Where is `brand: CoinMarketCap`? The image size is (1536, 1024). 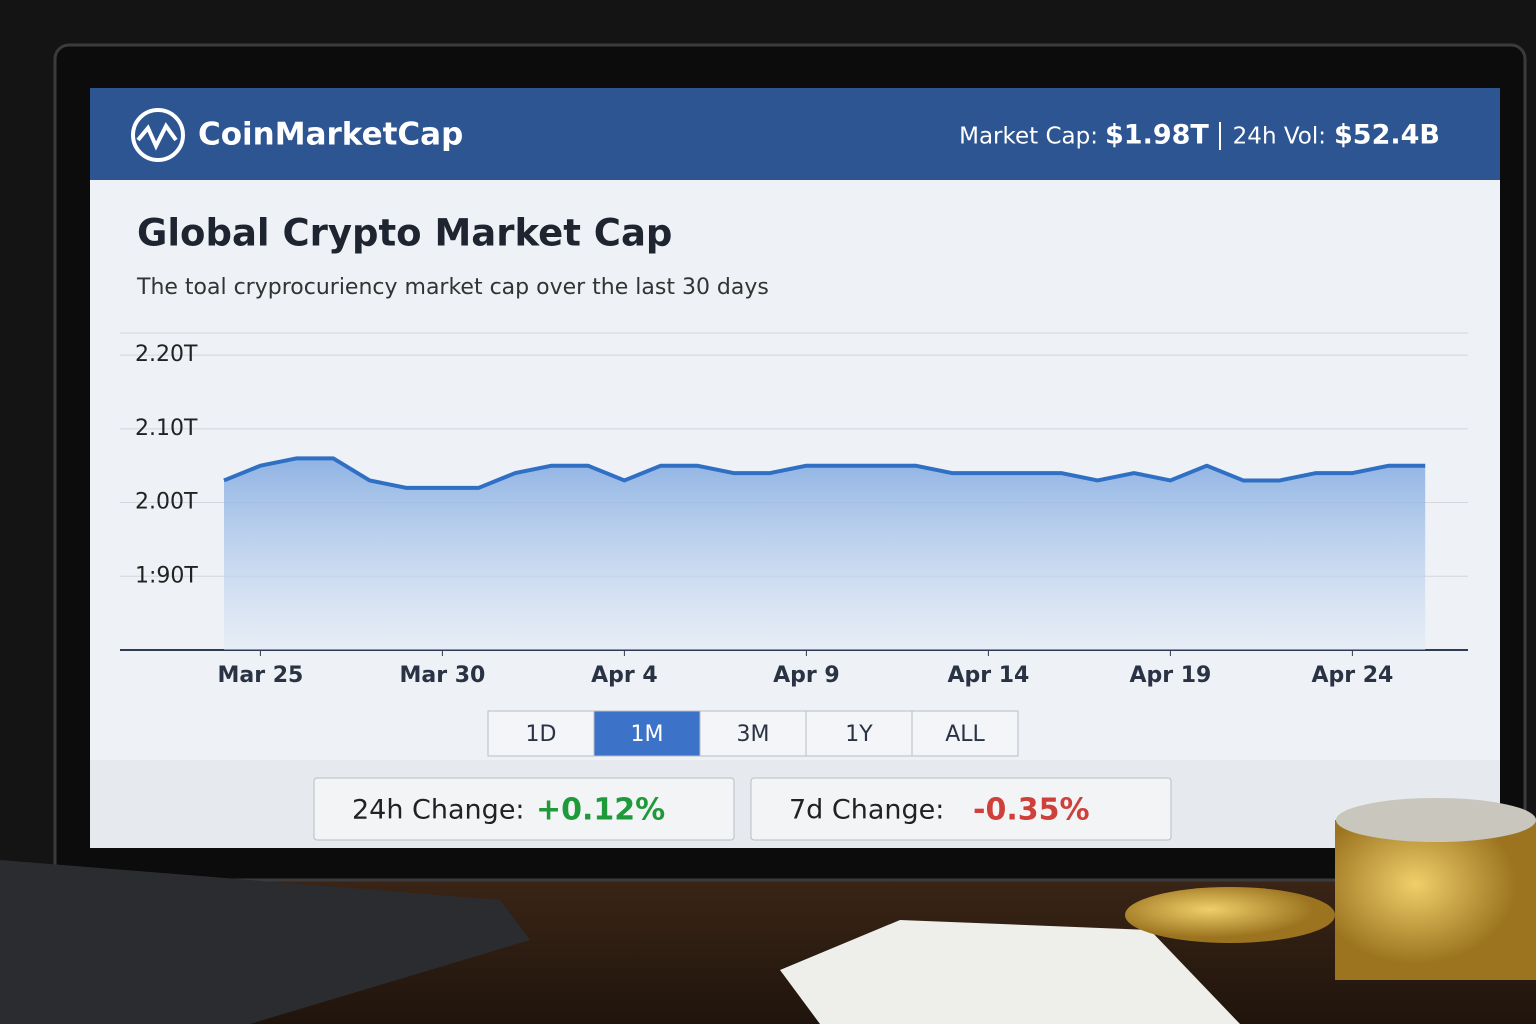 brand: CoinMarketCap is located at coordinates (330, 135).